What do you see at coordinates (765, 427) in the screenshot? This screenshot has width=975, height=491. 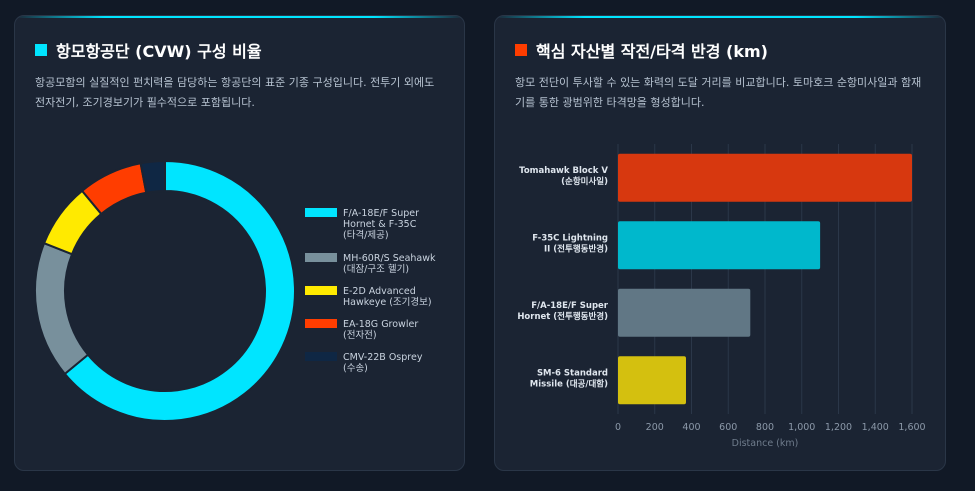 I see `x-tick-label: 800` at bounding box center [765, 427].